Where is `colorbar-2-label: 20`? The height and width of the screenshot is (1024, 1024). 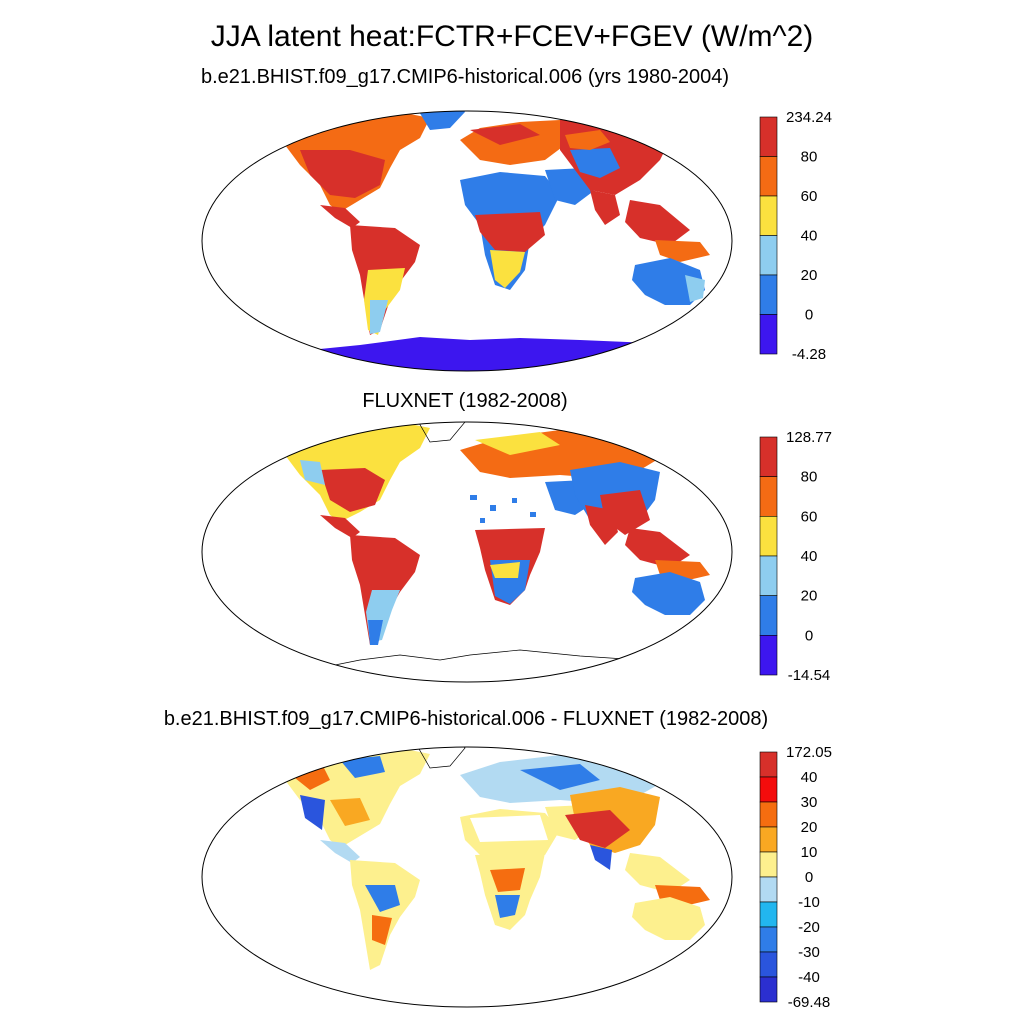
colorbar-2-label: 20 is located at coordinates (809, 596).